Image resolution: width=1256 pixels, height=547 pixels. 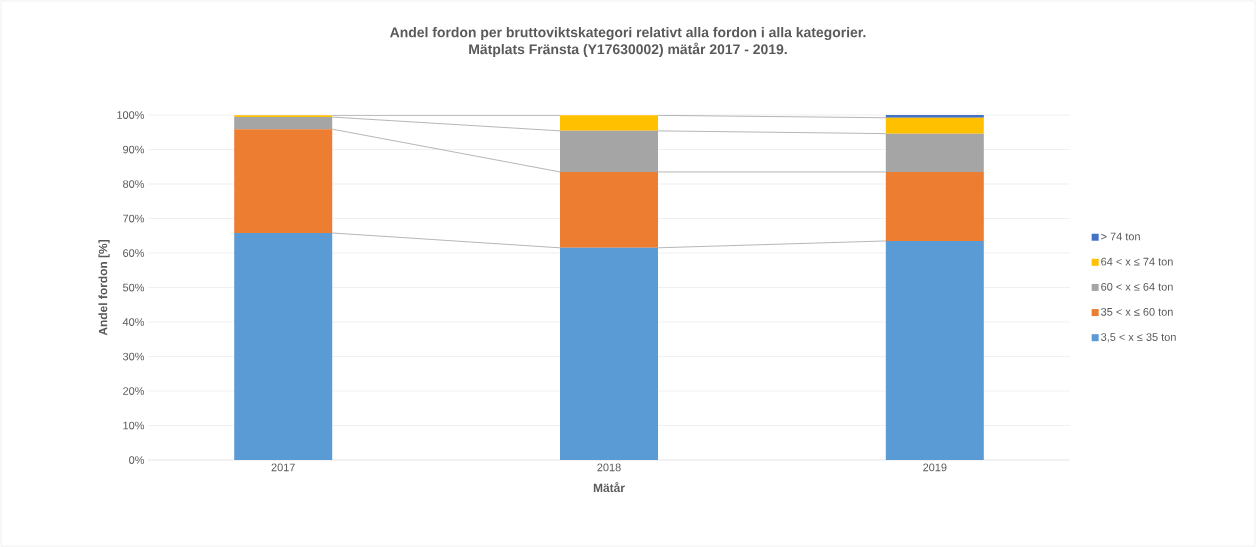 I want to click on y-tick-label: 40%, so click(x=133, y=322).